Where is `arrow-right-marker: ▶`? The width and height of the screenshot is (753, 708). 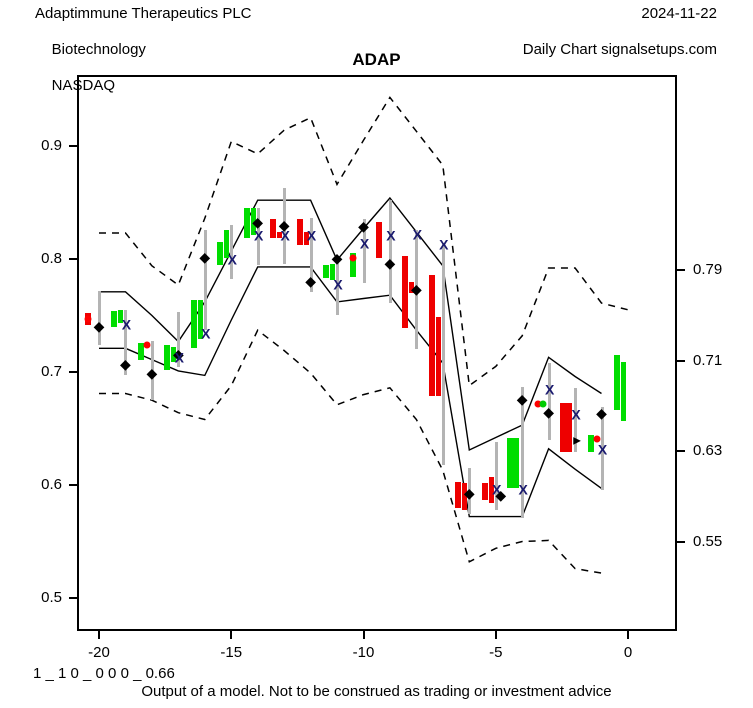 arrow-right-marker: ▶ is located at coordinates (577, 441).